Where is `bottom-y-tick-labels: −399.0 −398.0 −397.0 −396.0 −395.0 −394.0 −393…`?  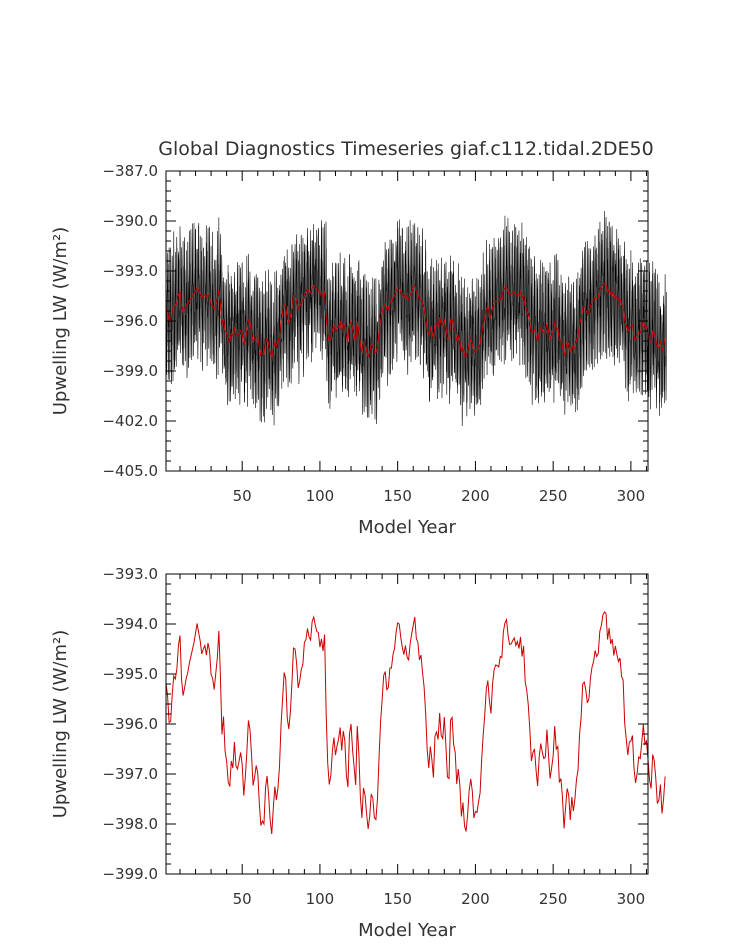
bottom-y-tick-labels: −399.0 −398.0 −397.0 −396.0 −395.0 −394.0 −393… is located at coordinates (130, 724).